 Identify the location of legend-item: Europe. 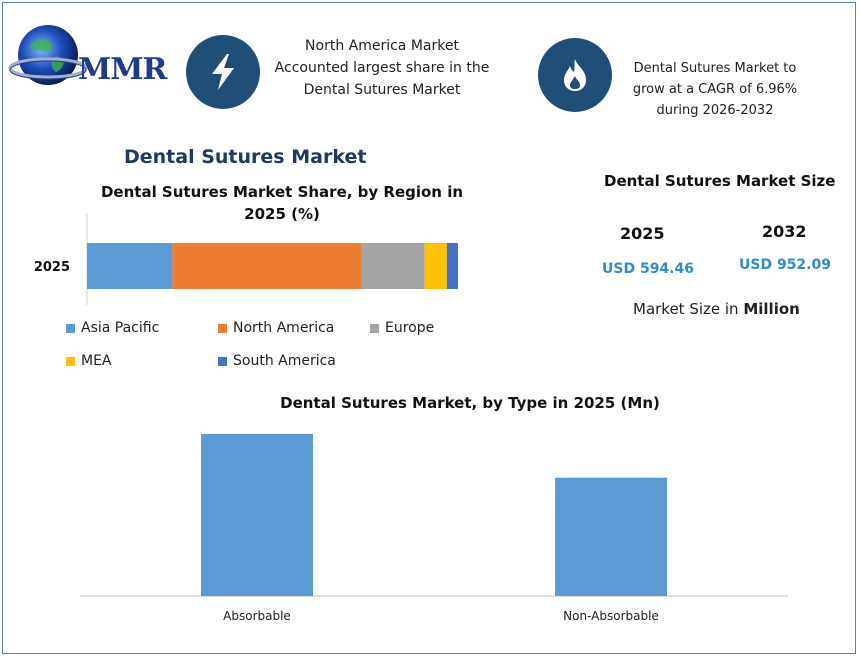
(420, 328).